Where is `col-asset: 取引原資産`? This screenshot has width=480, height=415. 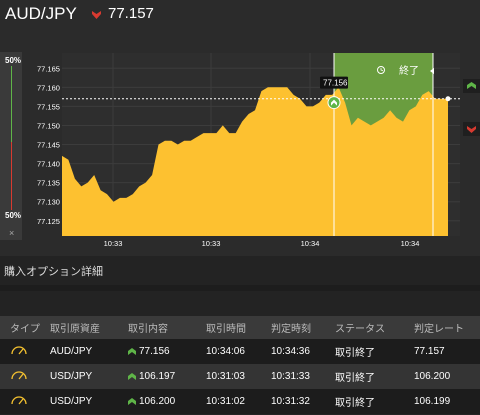 col-asset: 取引原資産 is located at coordinates (89, 327).